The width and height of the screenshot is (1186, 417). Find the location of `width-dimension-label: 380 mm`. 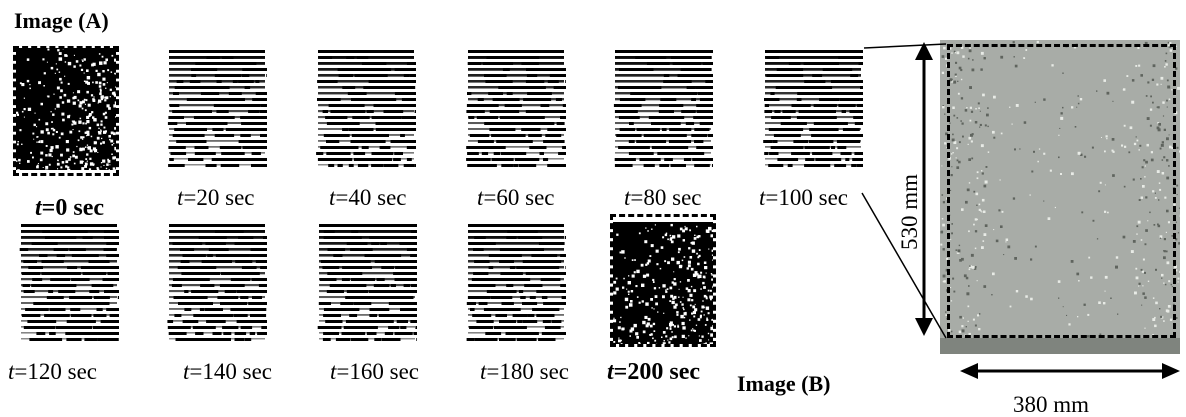

width-dimension-label: 380 mm is located at coordinates (1051, 404).